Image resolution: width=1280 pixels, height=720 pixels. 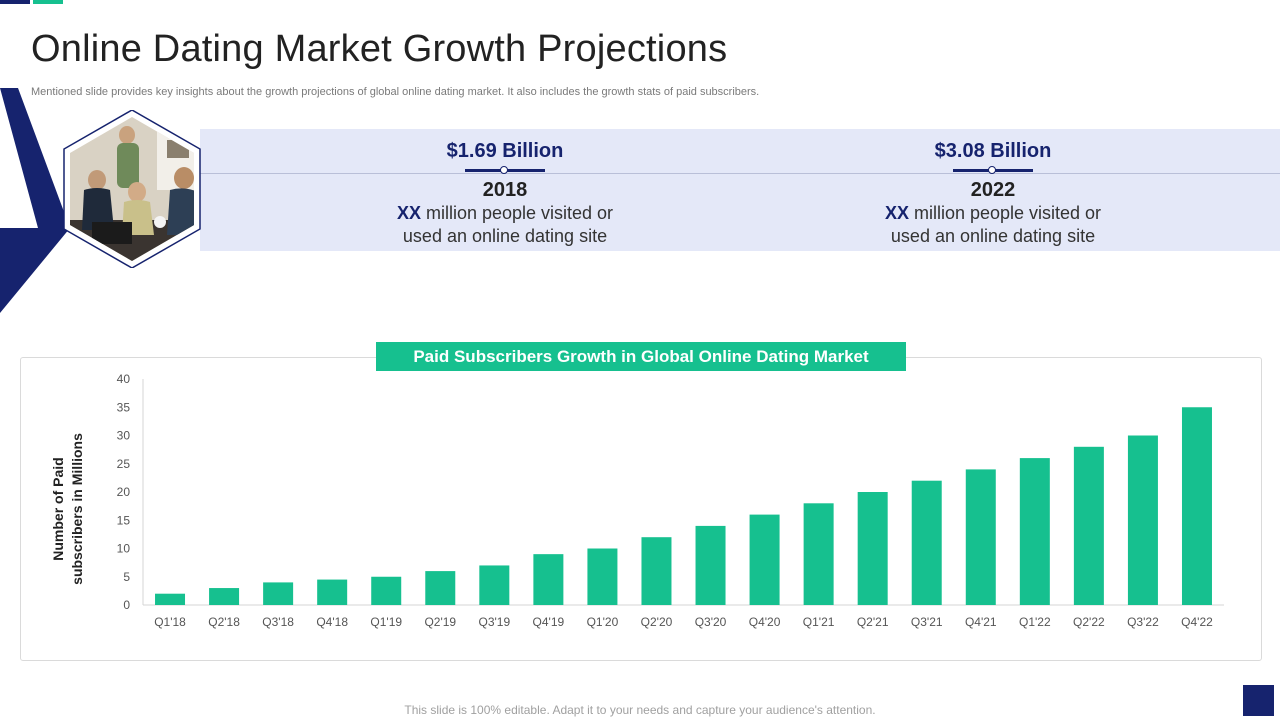 What do you see at coordinates (494, 622) in the screenshot?
I see `x-tick-label: Q3'19` at bounding box center [494, 622].